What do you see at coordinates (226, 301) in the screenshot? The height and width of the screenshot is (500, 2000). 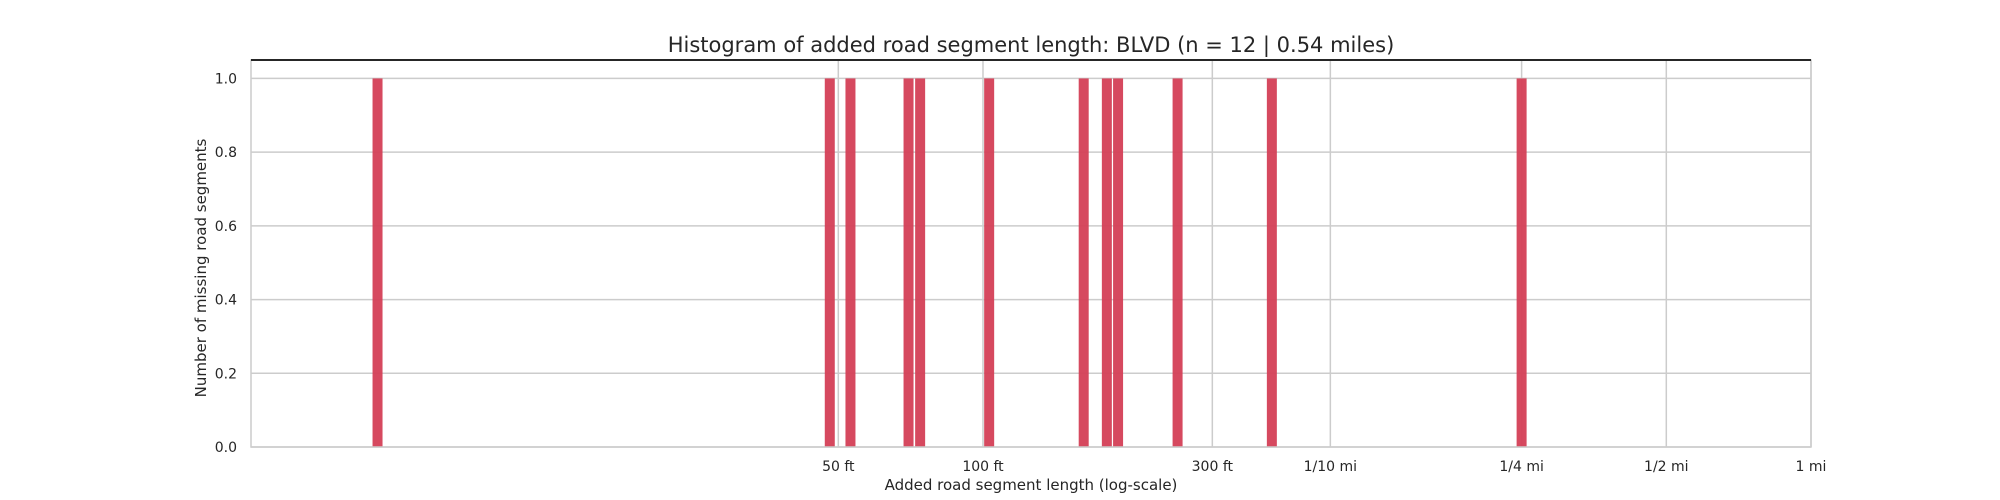 I see `y-tick-label: 0.4` at bounding box center [226, 301].